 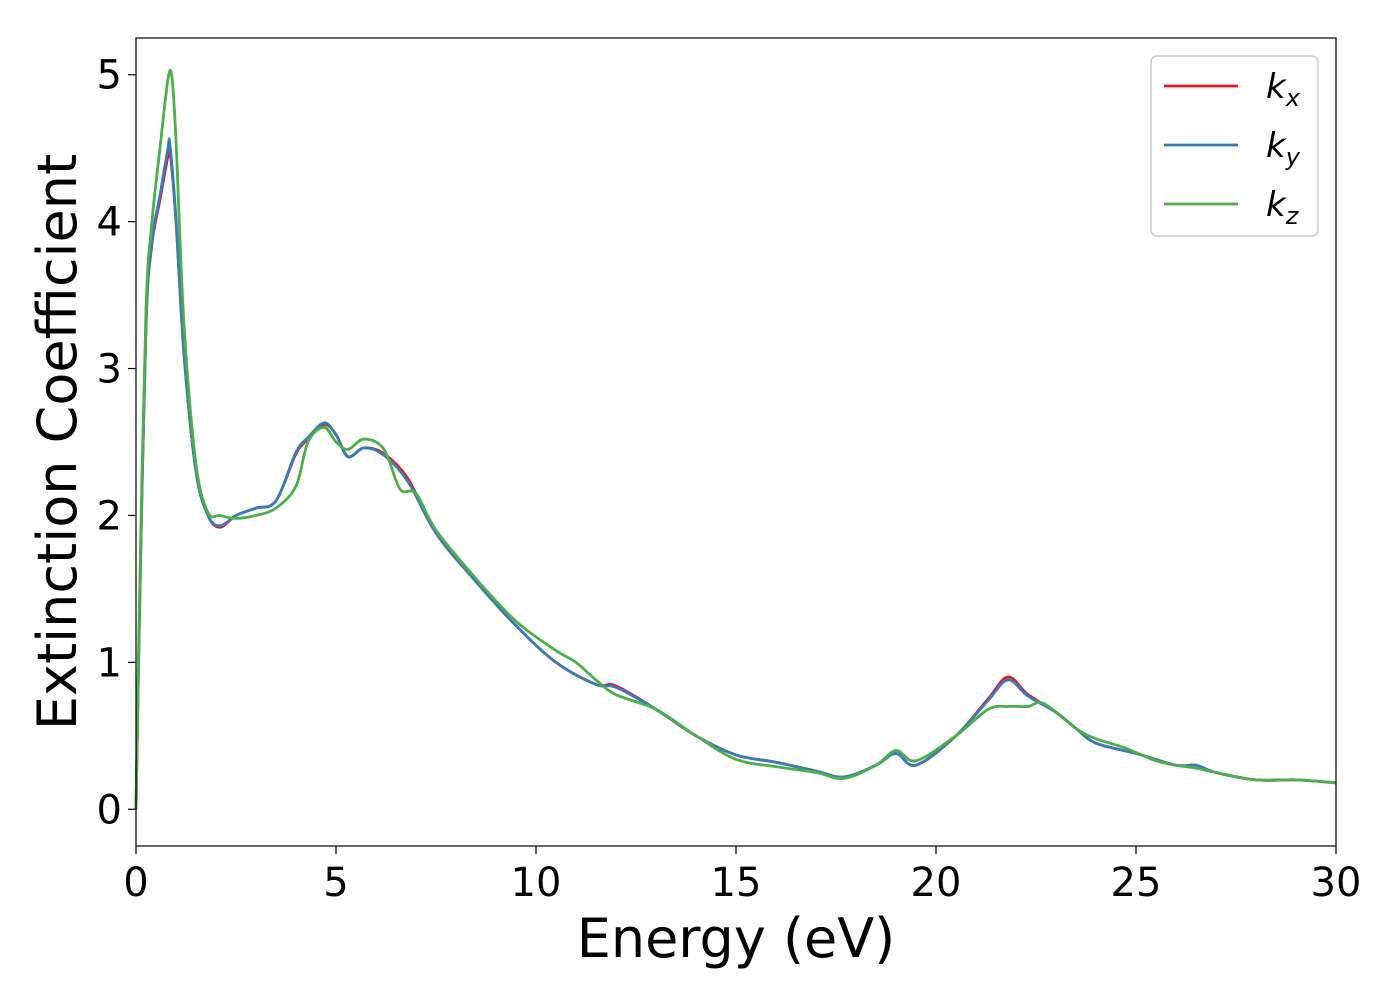 I want to click on y-tick-label: 5, so click(x=109, y=76).